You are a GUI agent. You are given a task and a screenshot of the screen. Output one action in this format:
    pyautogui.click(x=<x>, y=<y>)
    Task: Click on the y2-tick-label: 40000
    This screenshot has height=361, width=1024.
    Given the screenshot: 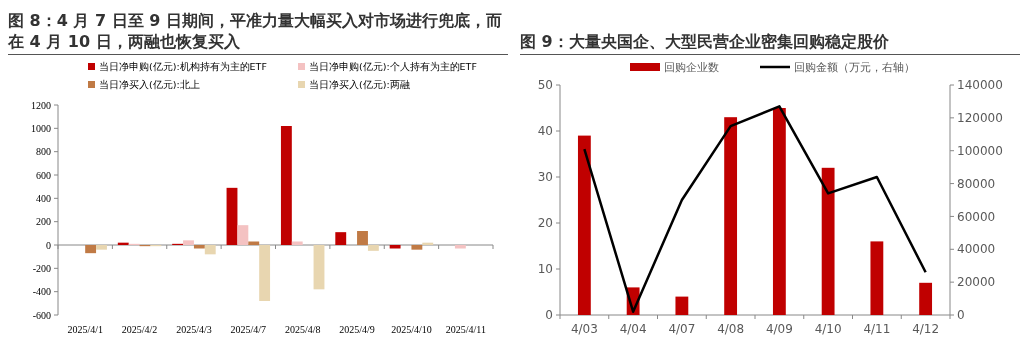 What is the action you would take?
    pyautogui.click(x=976, y=249)
    